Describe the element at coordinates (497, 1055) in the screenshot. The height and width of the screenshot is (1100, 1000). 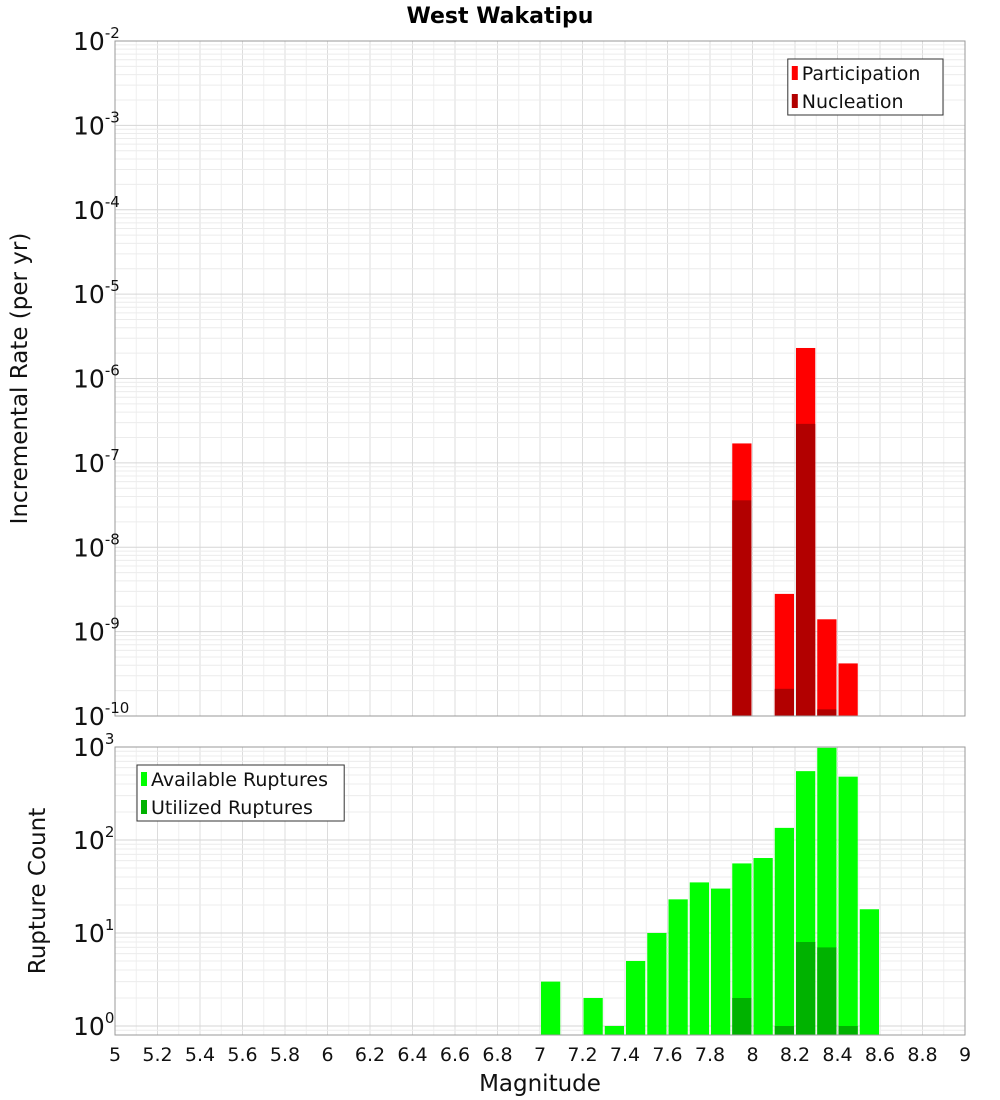
I see `x-tick-label: 6.8` at that location.